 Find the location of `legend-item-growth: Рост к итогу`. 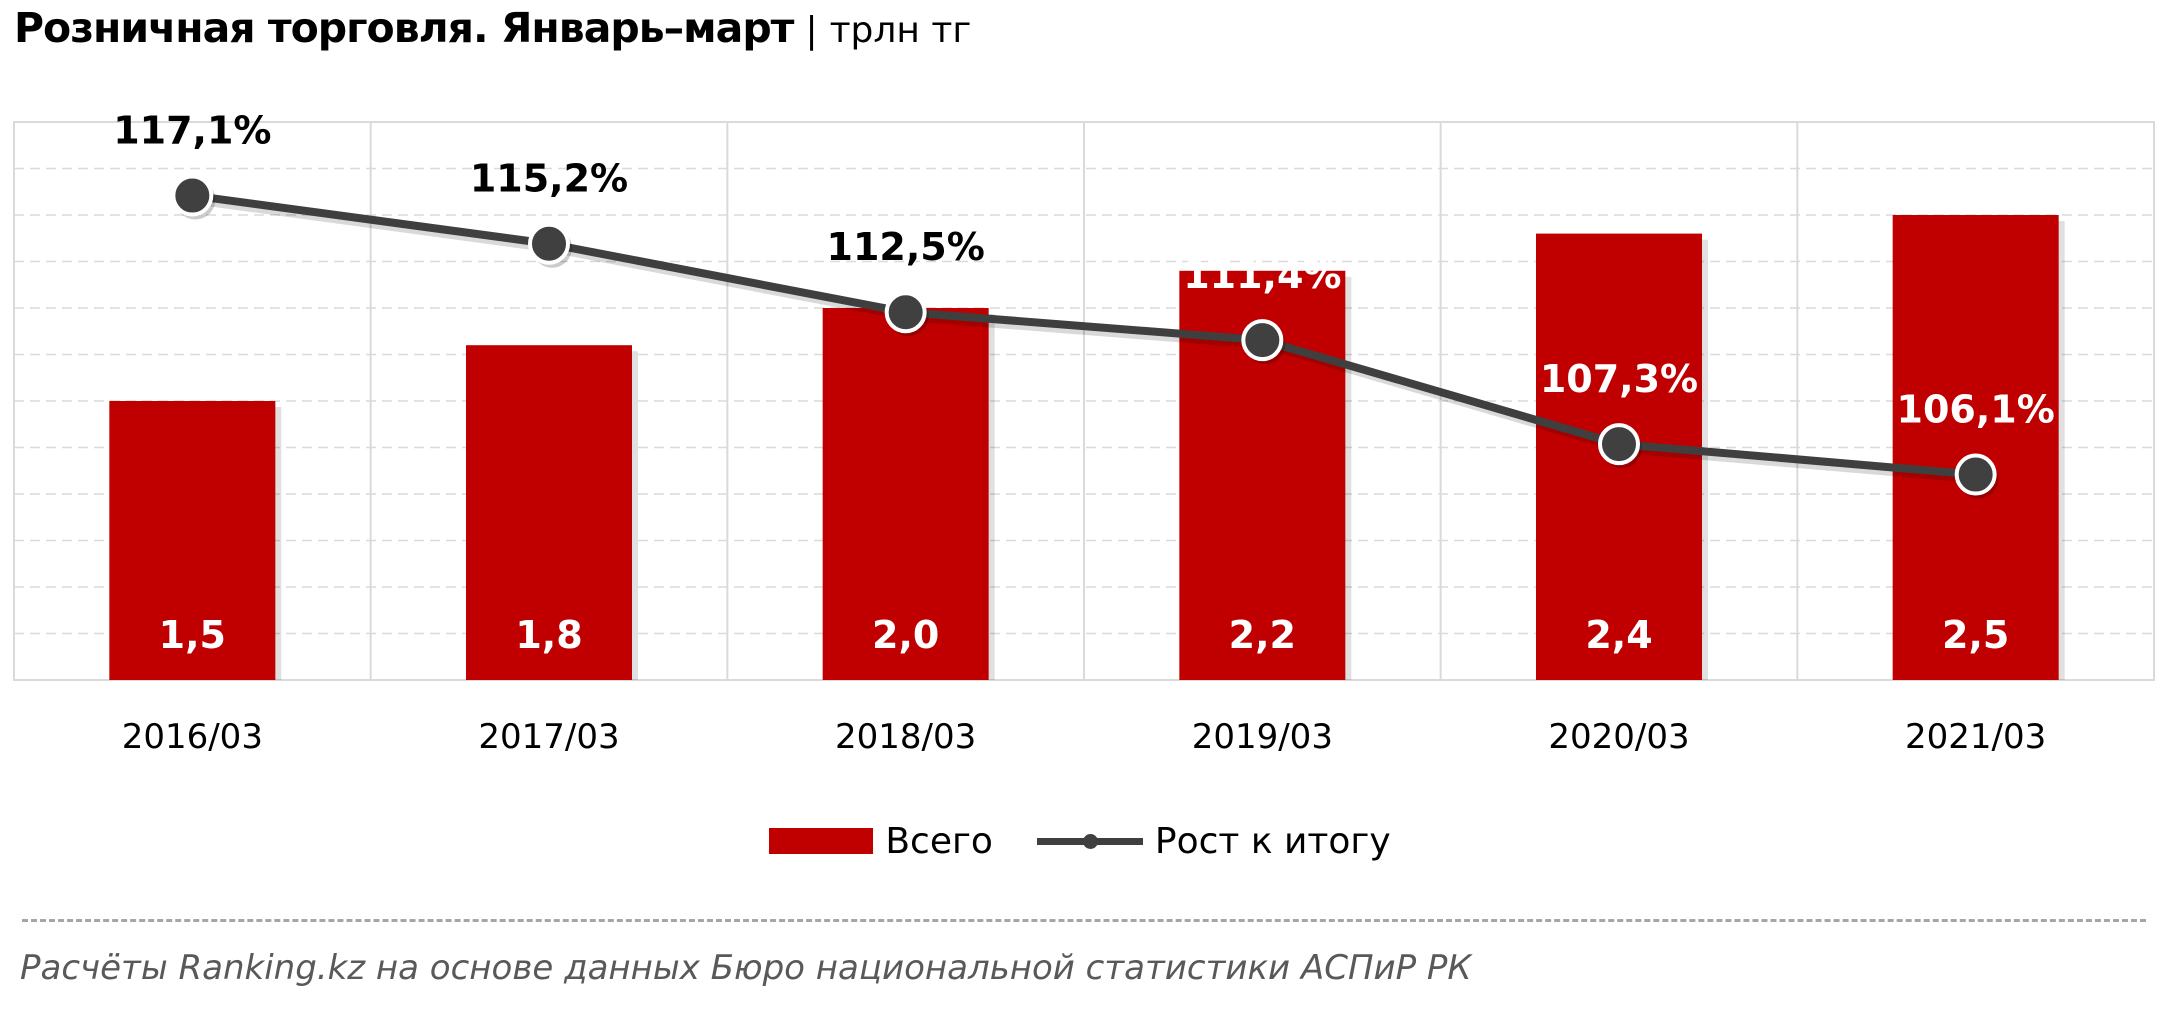

legend-item-growth: Рост к итогу is located at coordinates (1213, 841).